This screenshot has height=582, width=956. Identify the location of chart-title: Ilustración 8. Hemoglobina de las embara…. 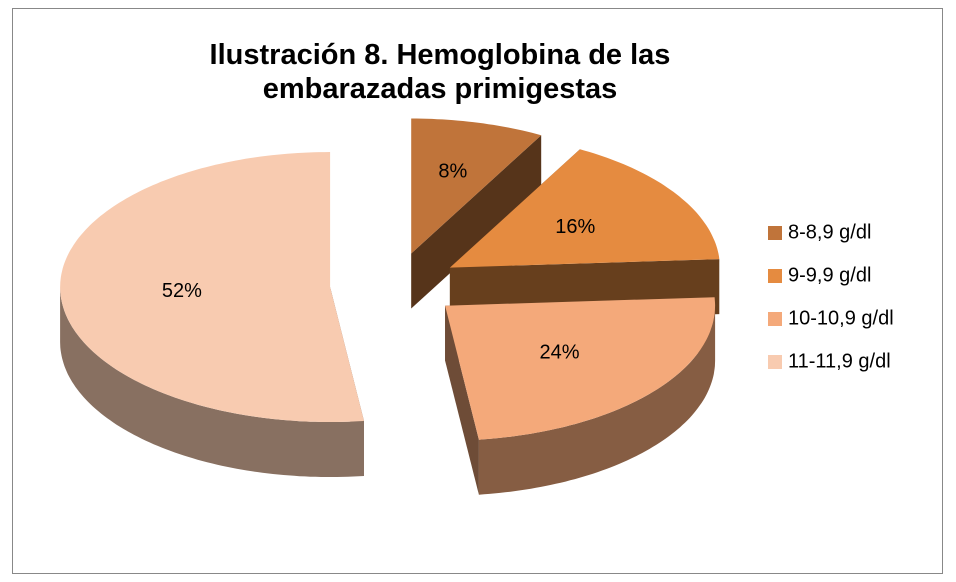
(440, 72).